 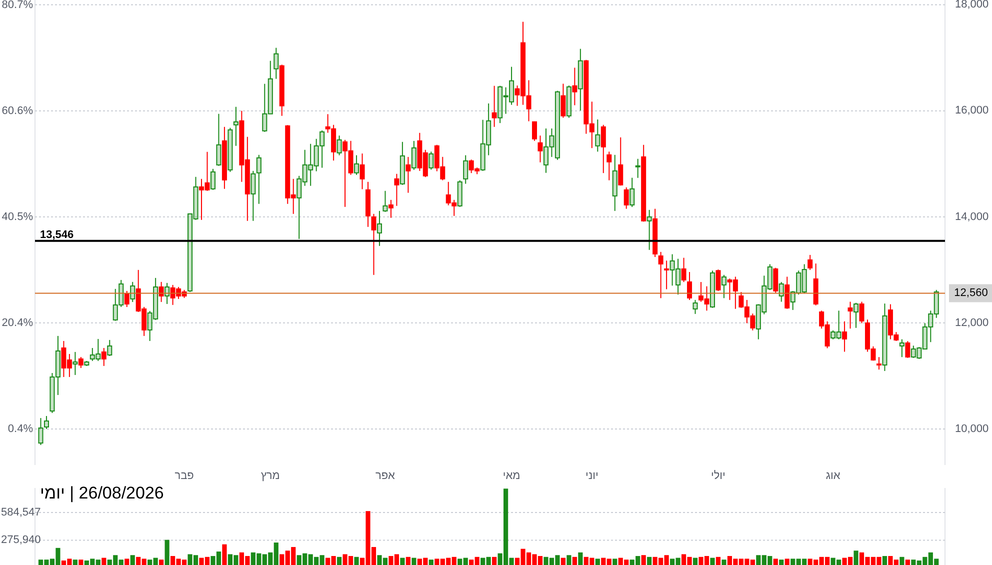 I want to click on y-tick-label: 10,000, so click(x=972, y=428).